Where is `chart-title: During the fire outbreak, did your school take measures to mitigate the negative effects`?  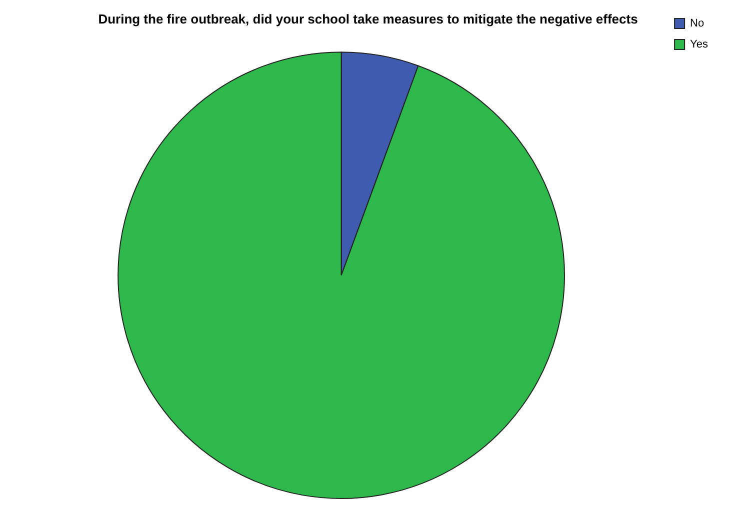
chart-title: During the fire outbreak, did your school take measures to mitigate the negative effects is located at coordinates (368, 18).